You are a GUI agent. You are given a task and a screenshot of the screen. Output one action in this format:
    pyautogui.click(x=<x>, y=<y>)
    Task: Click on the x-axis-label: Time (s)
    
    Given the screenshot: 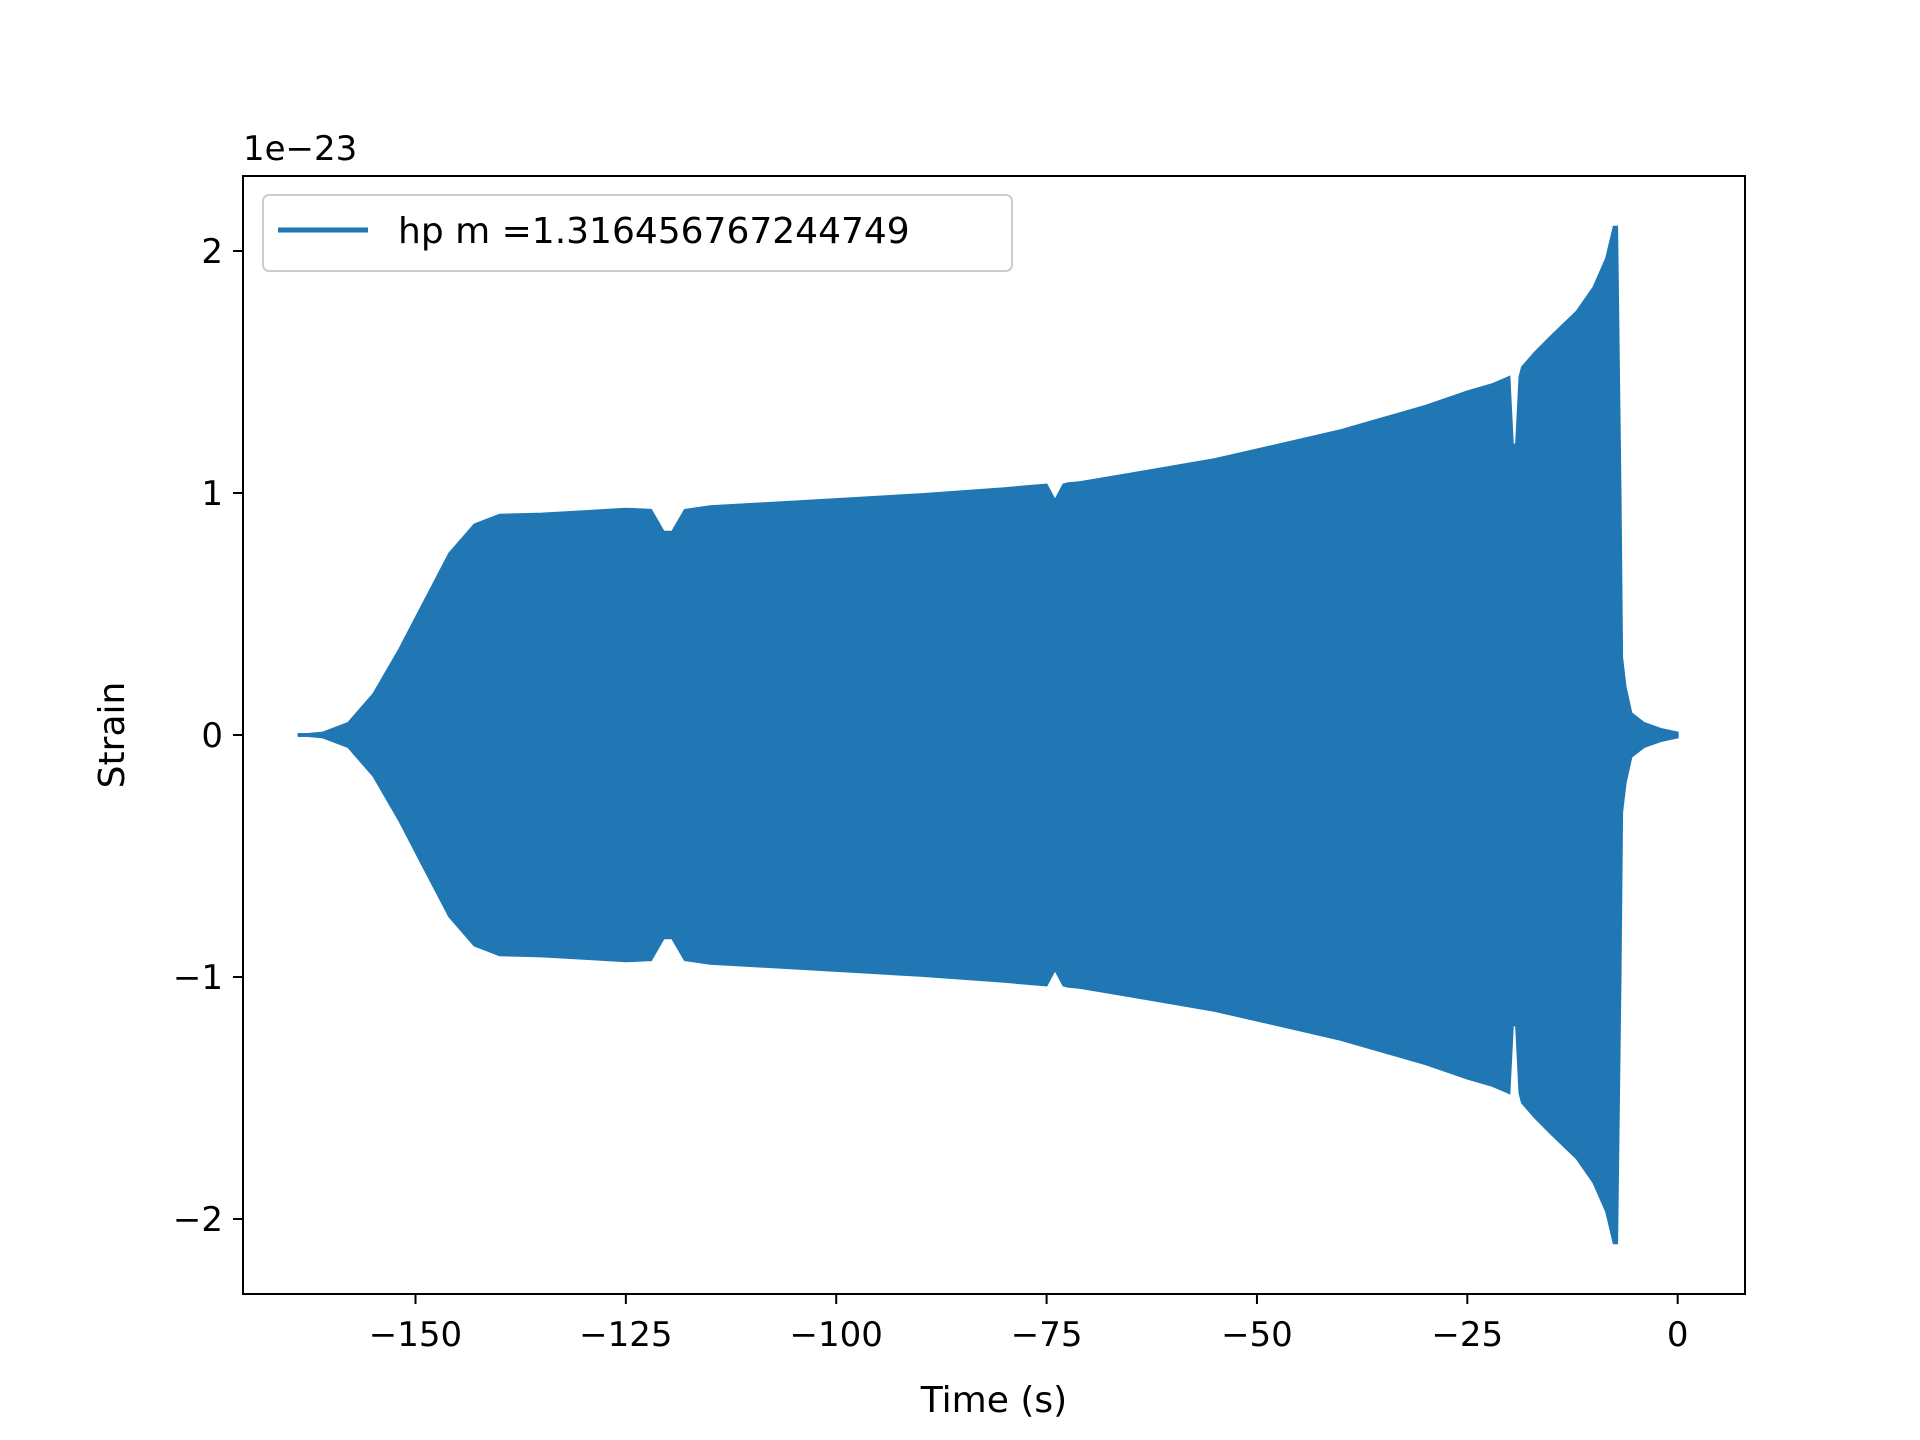 What is the action you would take?
    pyautogui.click(x=993, y=1400)
    